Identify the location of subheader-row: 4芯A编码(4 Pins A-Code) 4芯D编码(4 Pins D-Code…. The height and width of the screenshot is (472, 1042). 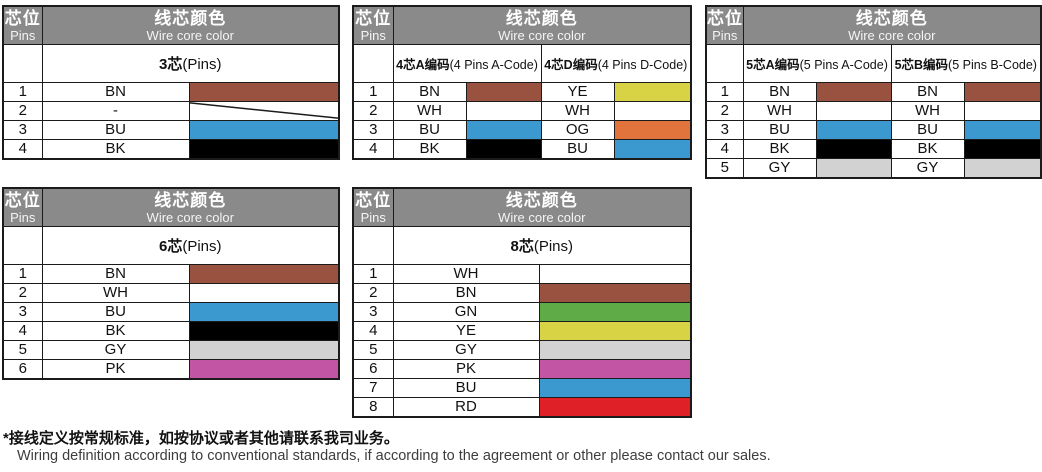
(522, 63).